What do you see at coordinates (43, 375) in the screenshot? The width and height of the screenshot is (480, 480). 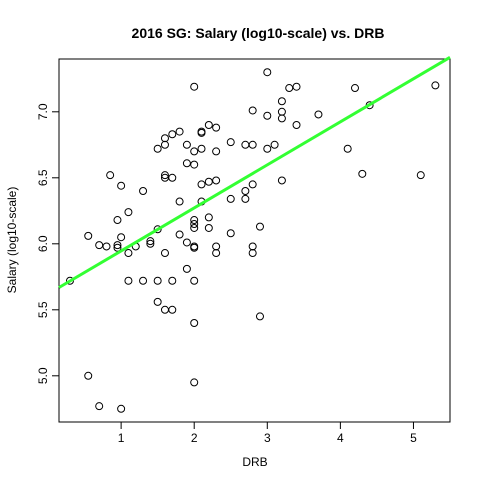 I see `y-tick-label: 5.0` at bounding box center [43, 375].